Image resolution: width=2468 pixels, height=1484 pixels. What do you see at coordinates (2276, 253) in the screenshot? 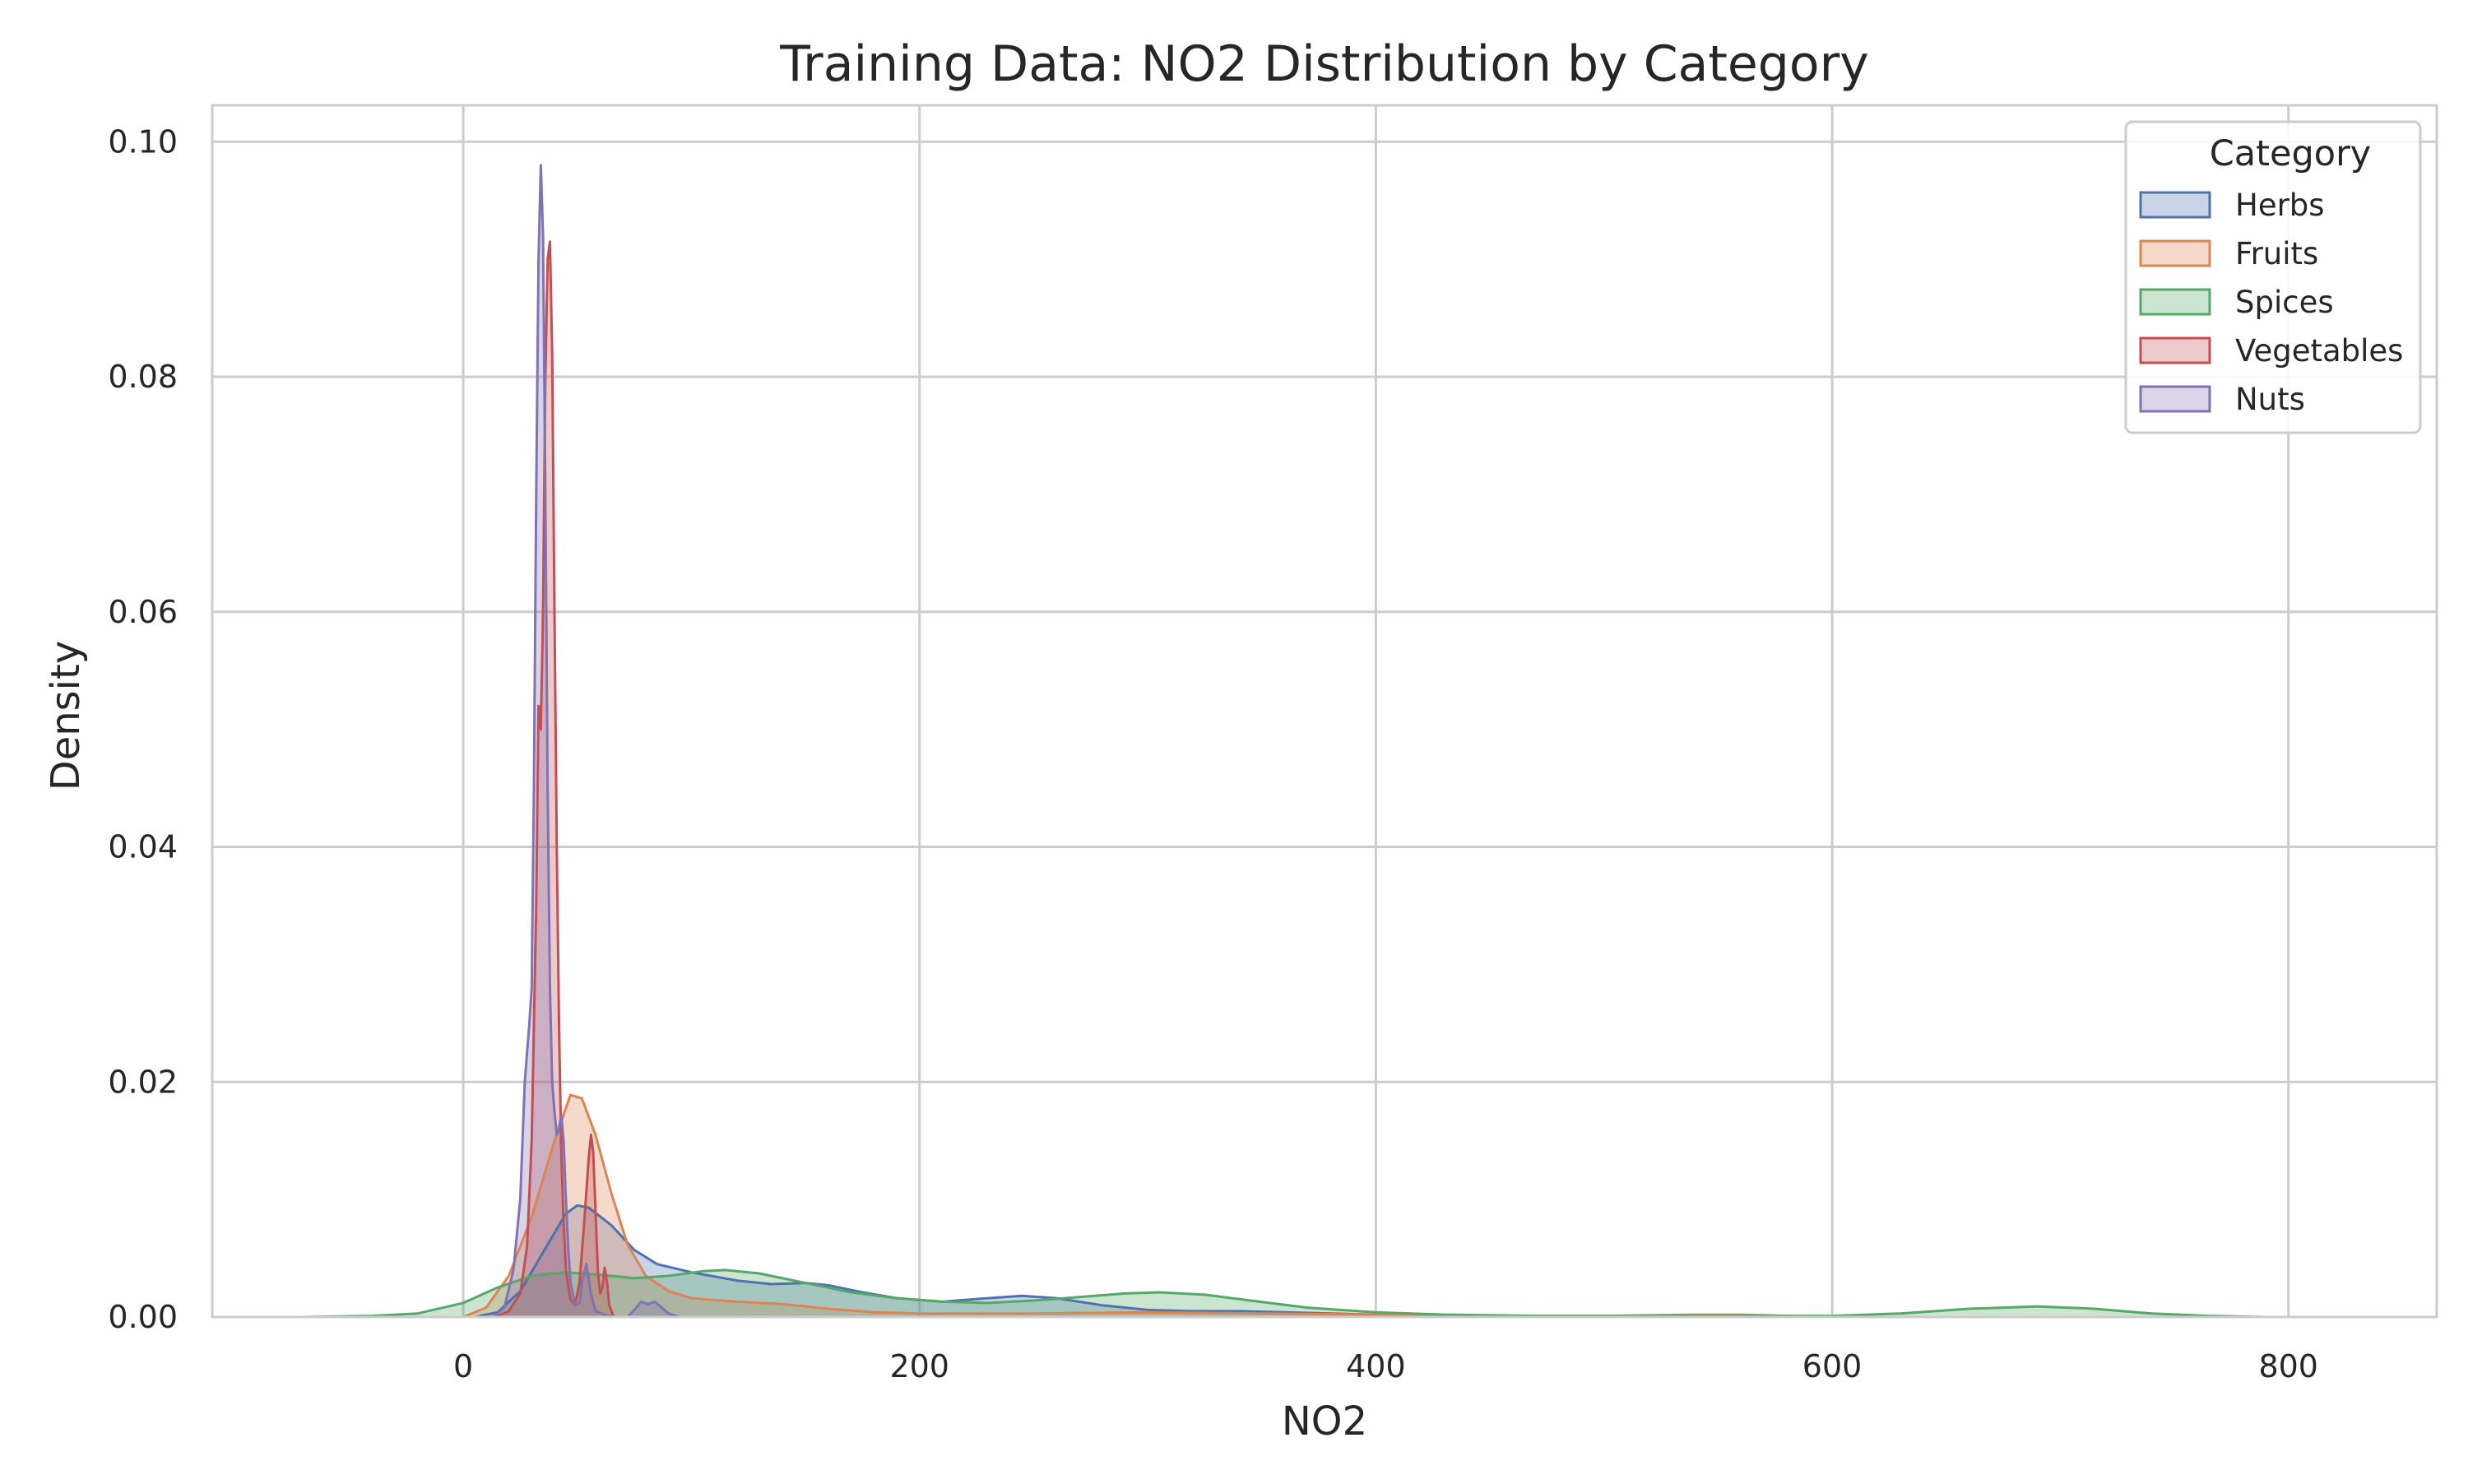
I see `legend-label-fruits: Fruits` at bounding box center [2276, 253].